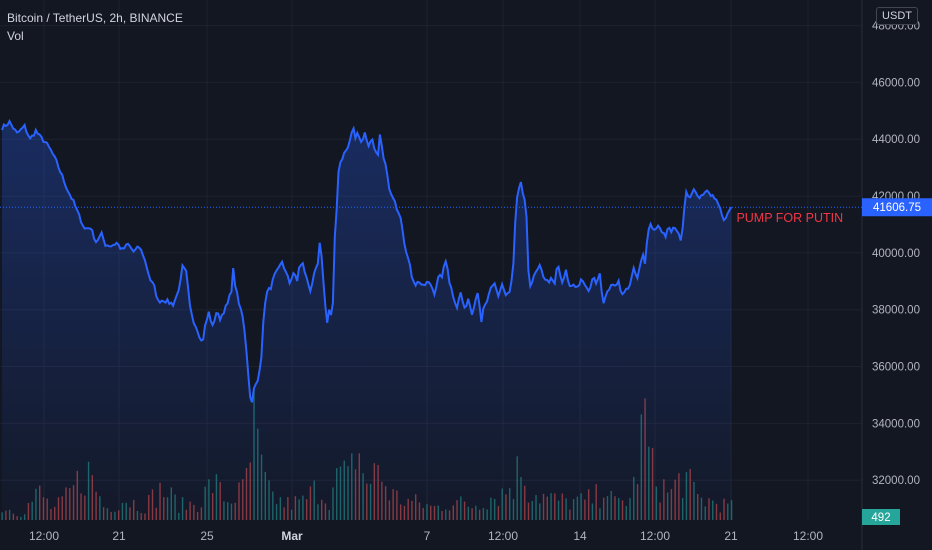  Describe the element at coordinates (15, 36) in the screenshot. I see `volume-indicator-label: Vol` at that location.